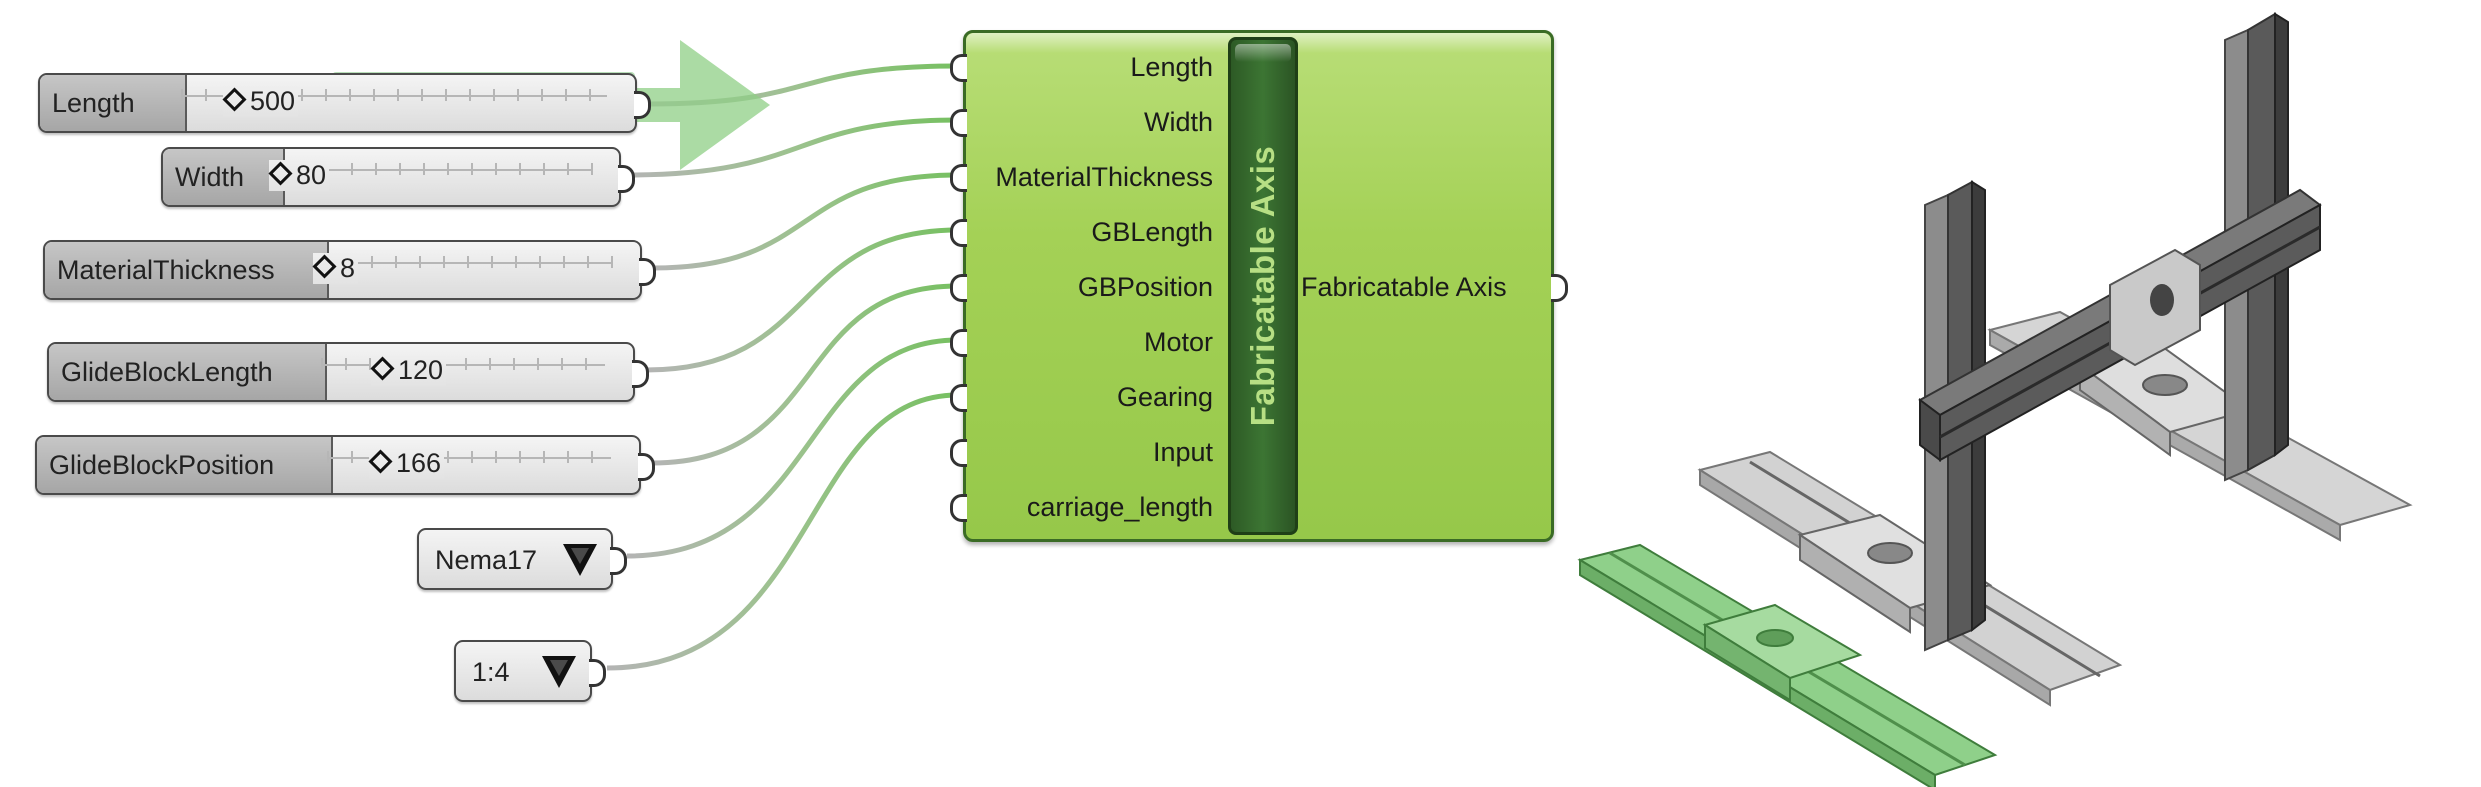  What do you see at coordinates (185, 465) in the screenshot?
I see `slider-label: GlideBlockPosition` at bounding box center [185, 465].